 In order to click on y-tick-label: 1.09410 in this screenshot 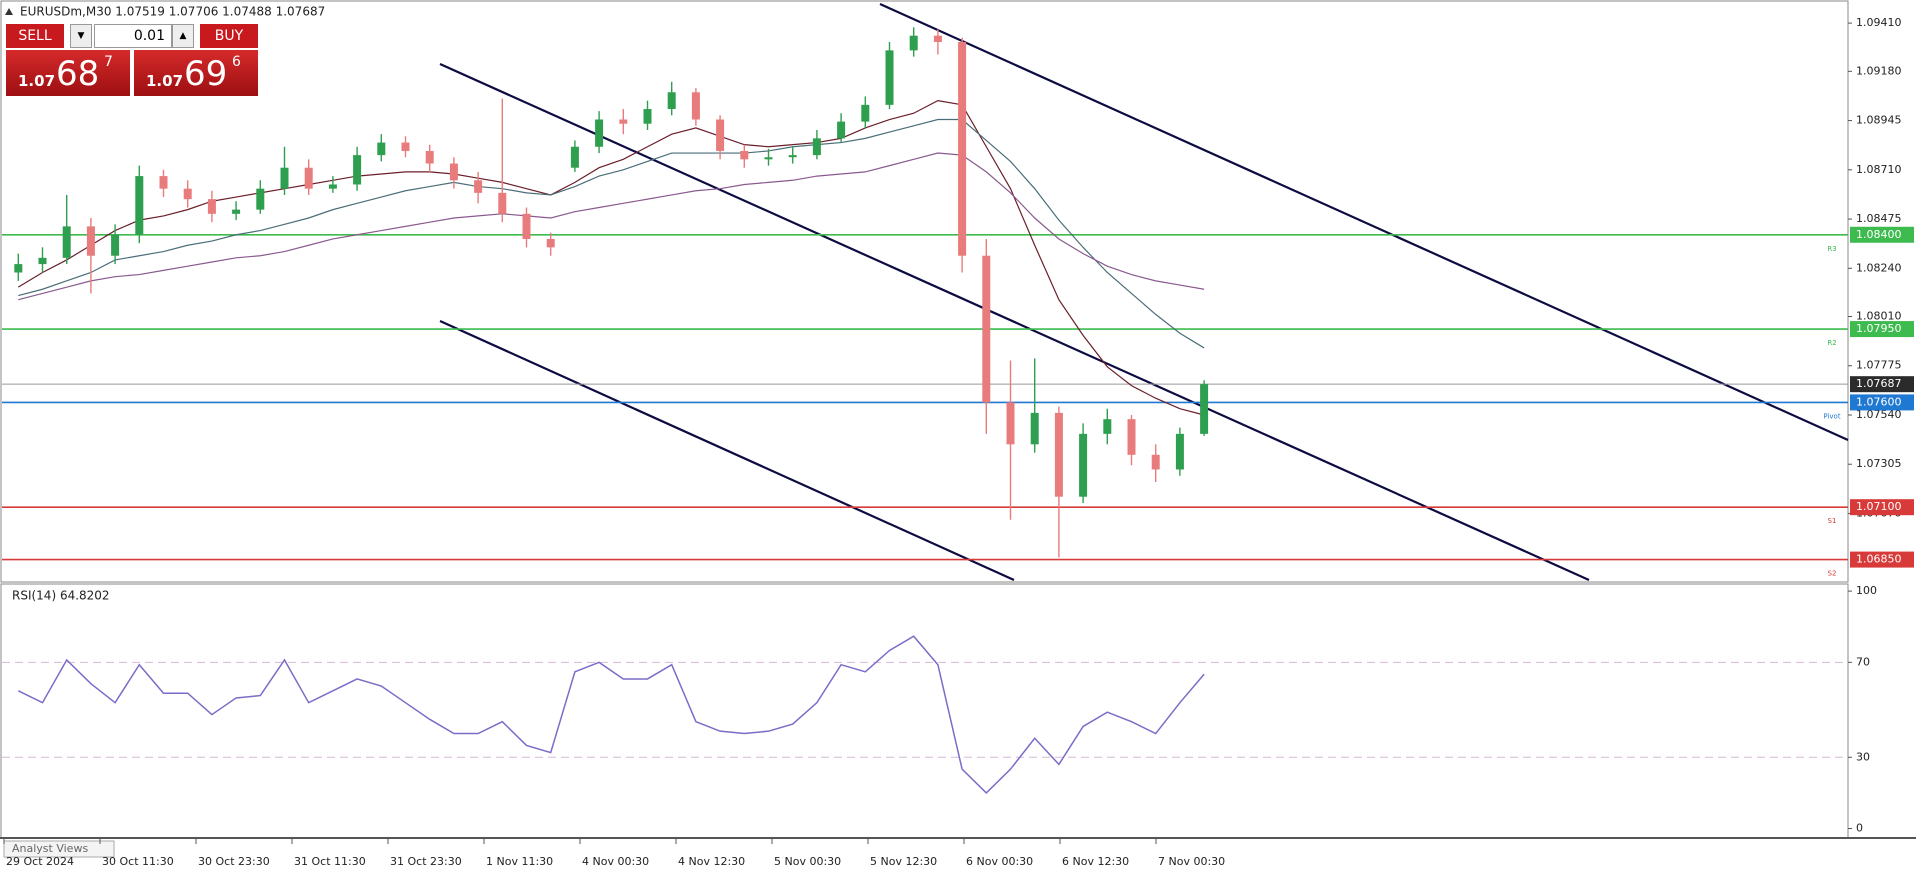, I will do `click(1879, 22)`.